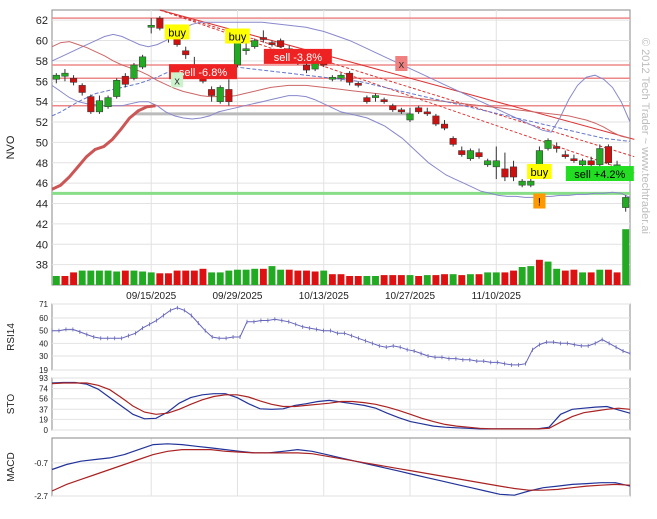  What do you see at coordinates (11, 337) in the screenshot?
I see `rsi-axis-label: RSI14` at bounding box center [11, 337].